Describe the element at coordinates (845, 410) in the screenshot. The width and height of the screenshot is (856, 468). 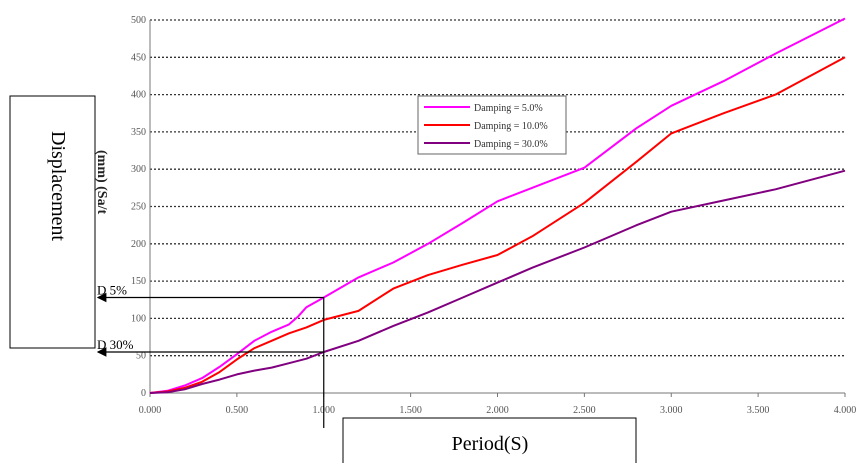
I see `x-tick-label: 4.000` at that location.